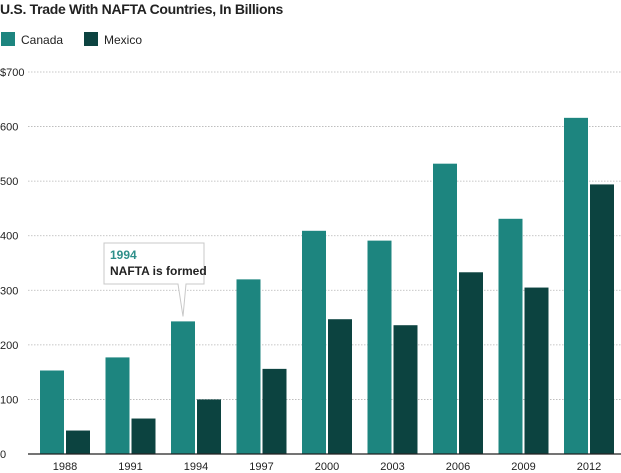 This screenshot has height=473, width=621. I want to click on bar-mexico-1994, so click(209, 426).